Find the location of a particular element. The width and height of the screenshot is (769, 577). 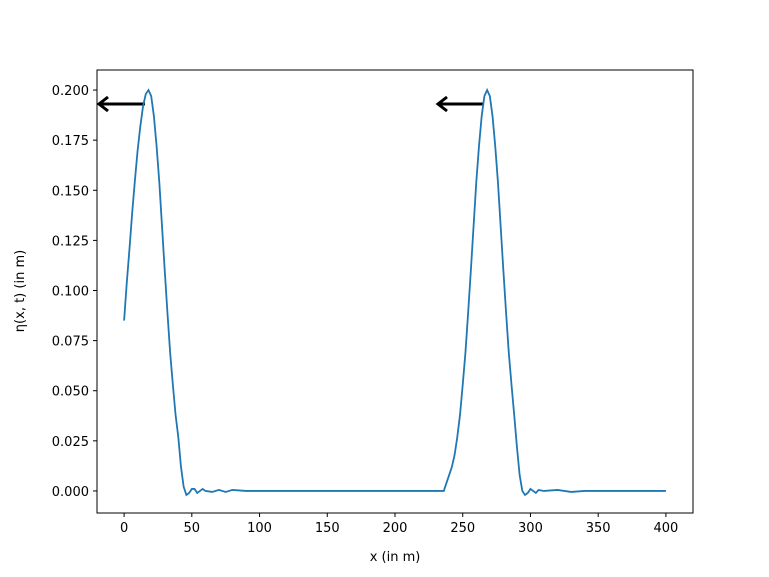

y-tick-label: 0.200 is located at coordinates (70, 91).